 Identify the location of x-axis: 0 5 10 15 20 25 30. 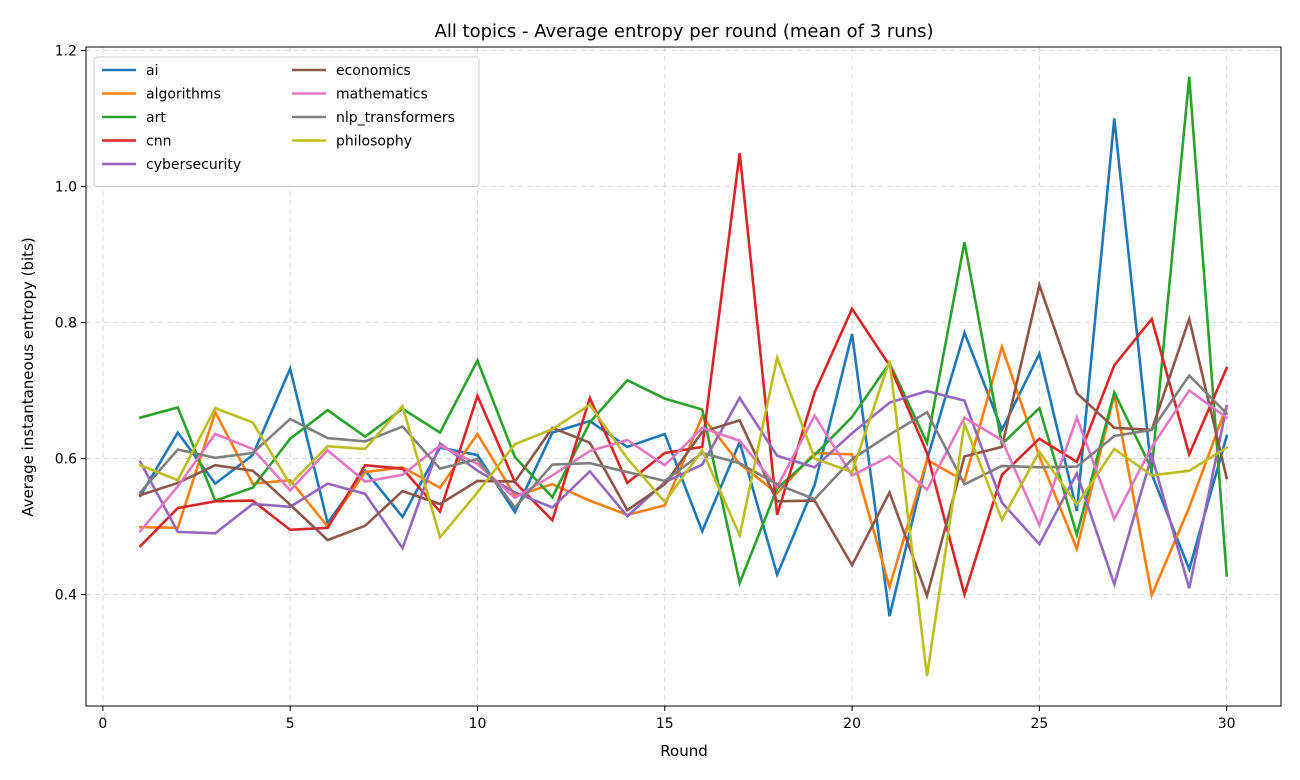
(667, 719).